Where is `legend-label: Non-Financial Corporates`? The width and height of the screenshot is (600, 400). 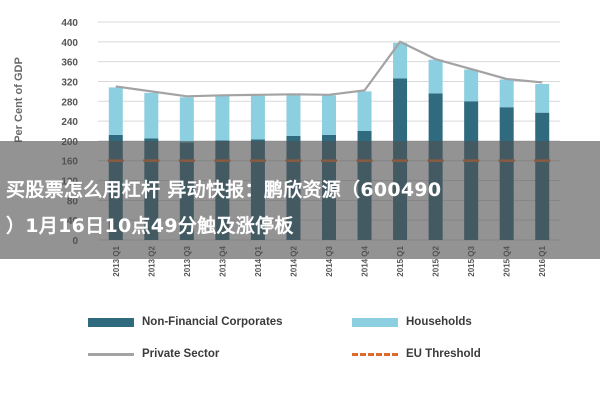 legend-label: Non-Financial Corporates is located at coordinates (212, 322).